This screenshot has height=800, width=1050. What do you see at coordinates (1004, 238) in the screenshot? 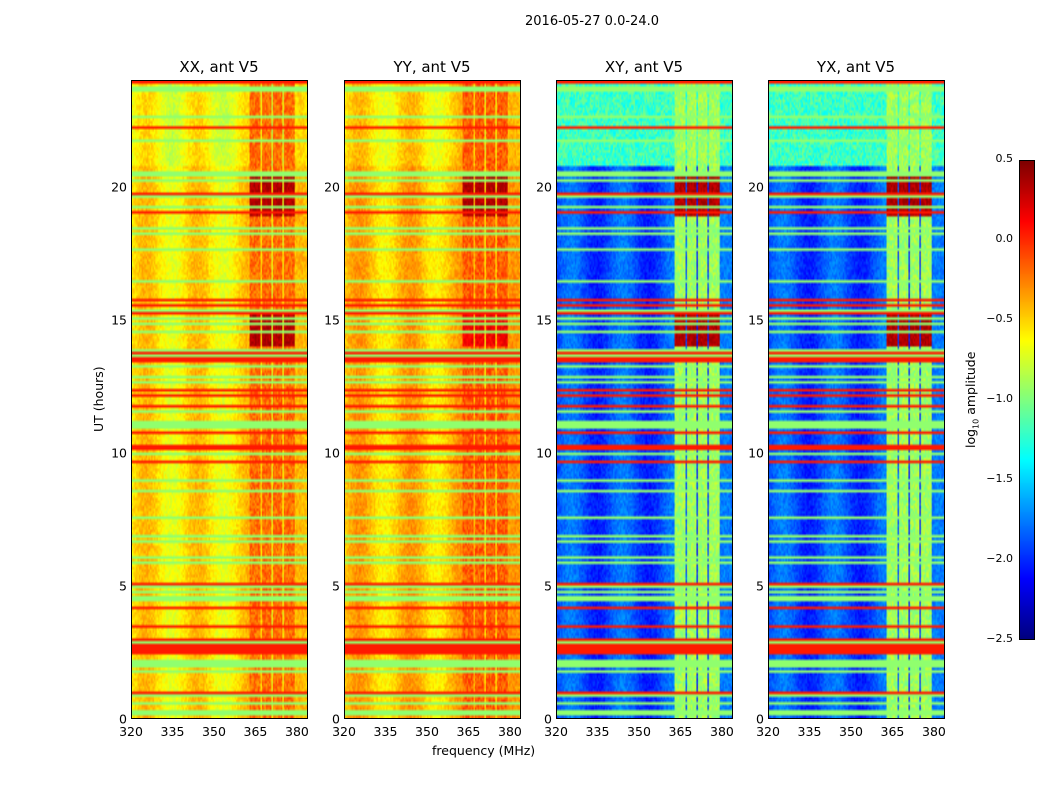
I see `colorbar-tick-label: 0.0` at bounding box center [1004, 238].